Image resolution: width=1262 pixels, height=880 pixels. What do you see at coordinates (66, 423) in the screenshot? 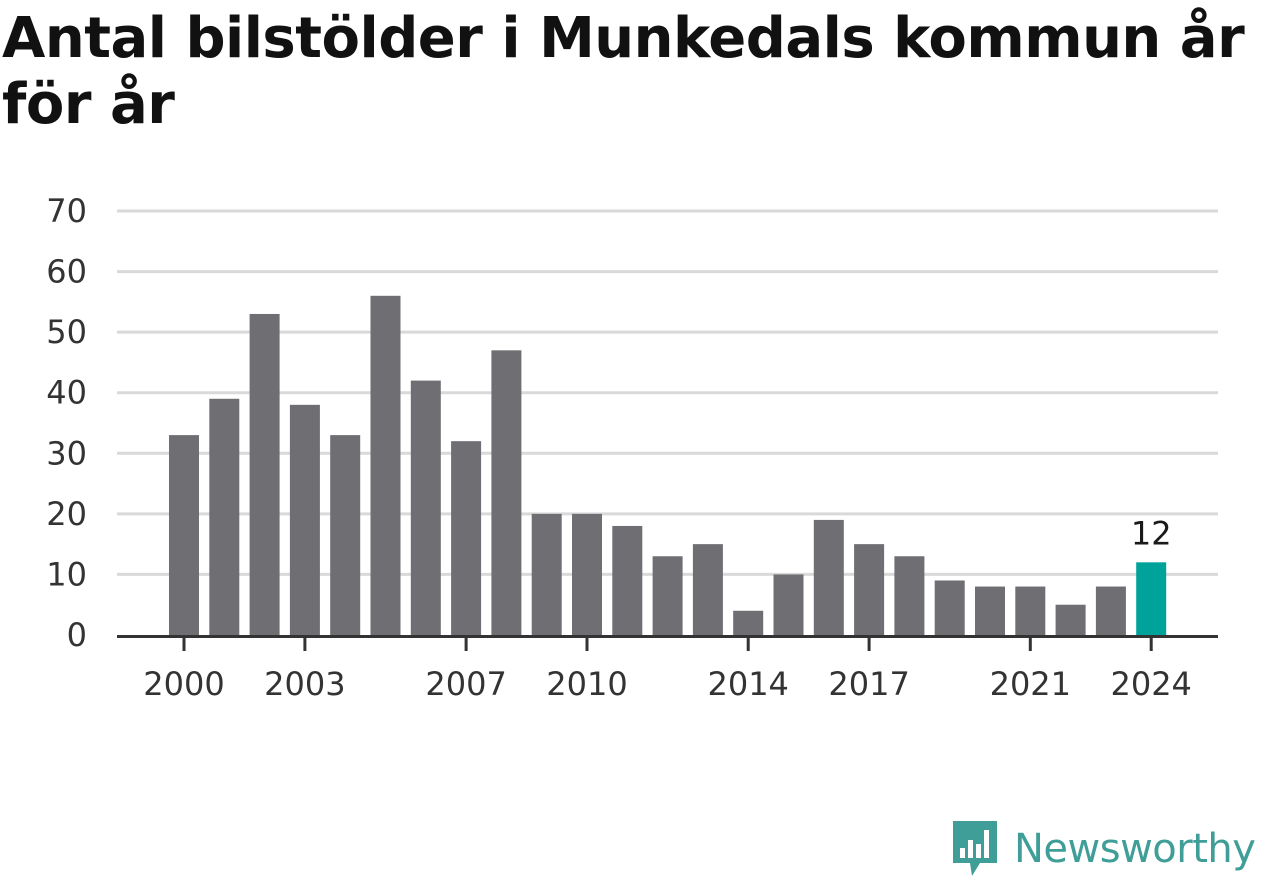
I see `y-axis: 0 10 20 30 40 50 60 70` at bounding box center [66, 423].